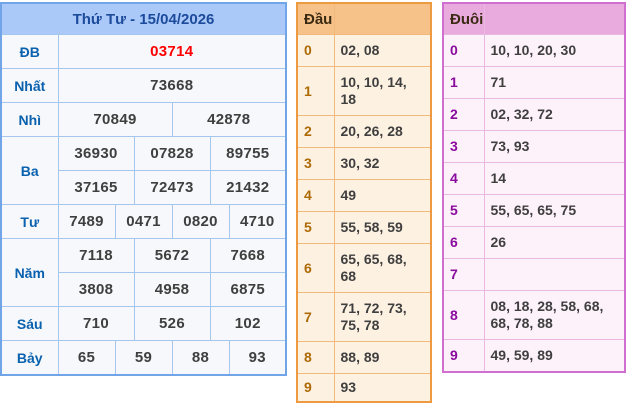  I want to click on table-row: ĐB 03714, so click(143, 51).